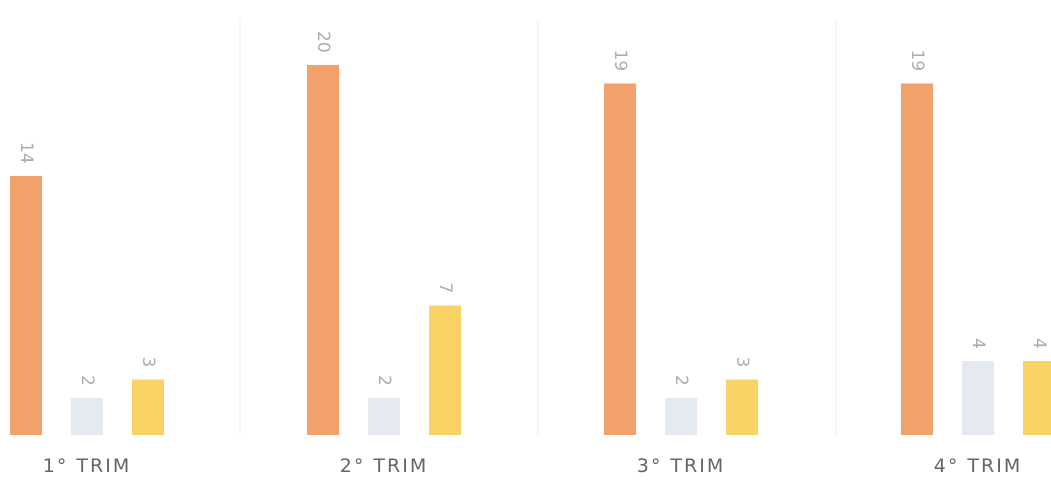  Describe the element at coordinates (87, 466) in the screenshot. I see `category-label: 1° TRIM` at that location.